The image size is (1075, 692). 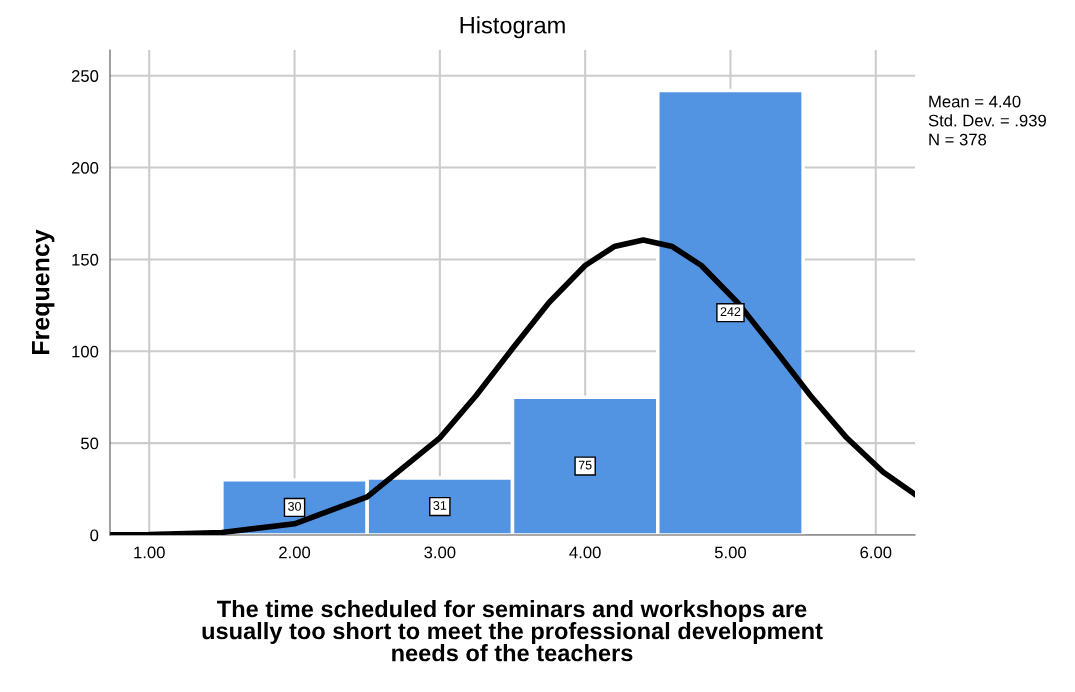 I want to click on y-tick-label: 150, so click(x=85, y=259).